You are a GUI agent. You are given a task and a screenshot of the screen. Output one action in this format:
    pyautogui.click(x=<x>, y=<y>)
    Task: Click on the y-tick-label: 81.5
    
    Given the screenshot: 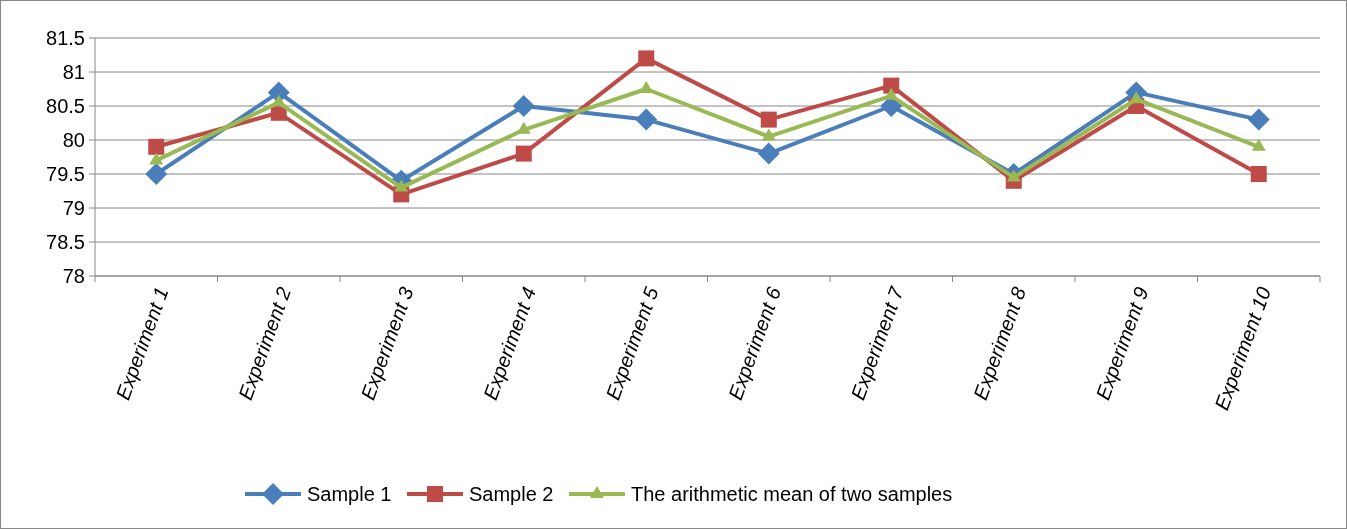 What is the action you would take?
    pyautogui.click(x=65, y=38)
    